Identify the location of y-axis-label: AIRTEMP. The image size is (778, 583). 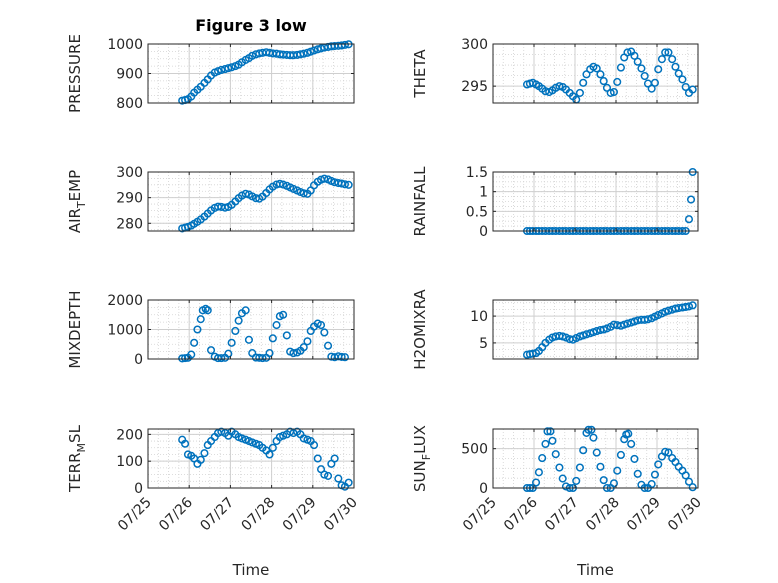
(77, 201).